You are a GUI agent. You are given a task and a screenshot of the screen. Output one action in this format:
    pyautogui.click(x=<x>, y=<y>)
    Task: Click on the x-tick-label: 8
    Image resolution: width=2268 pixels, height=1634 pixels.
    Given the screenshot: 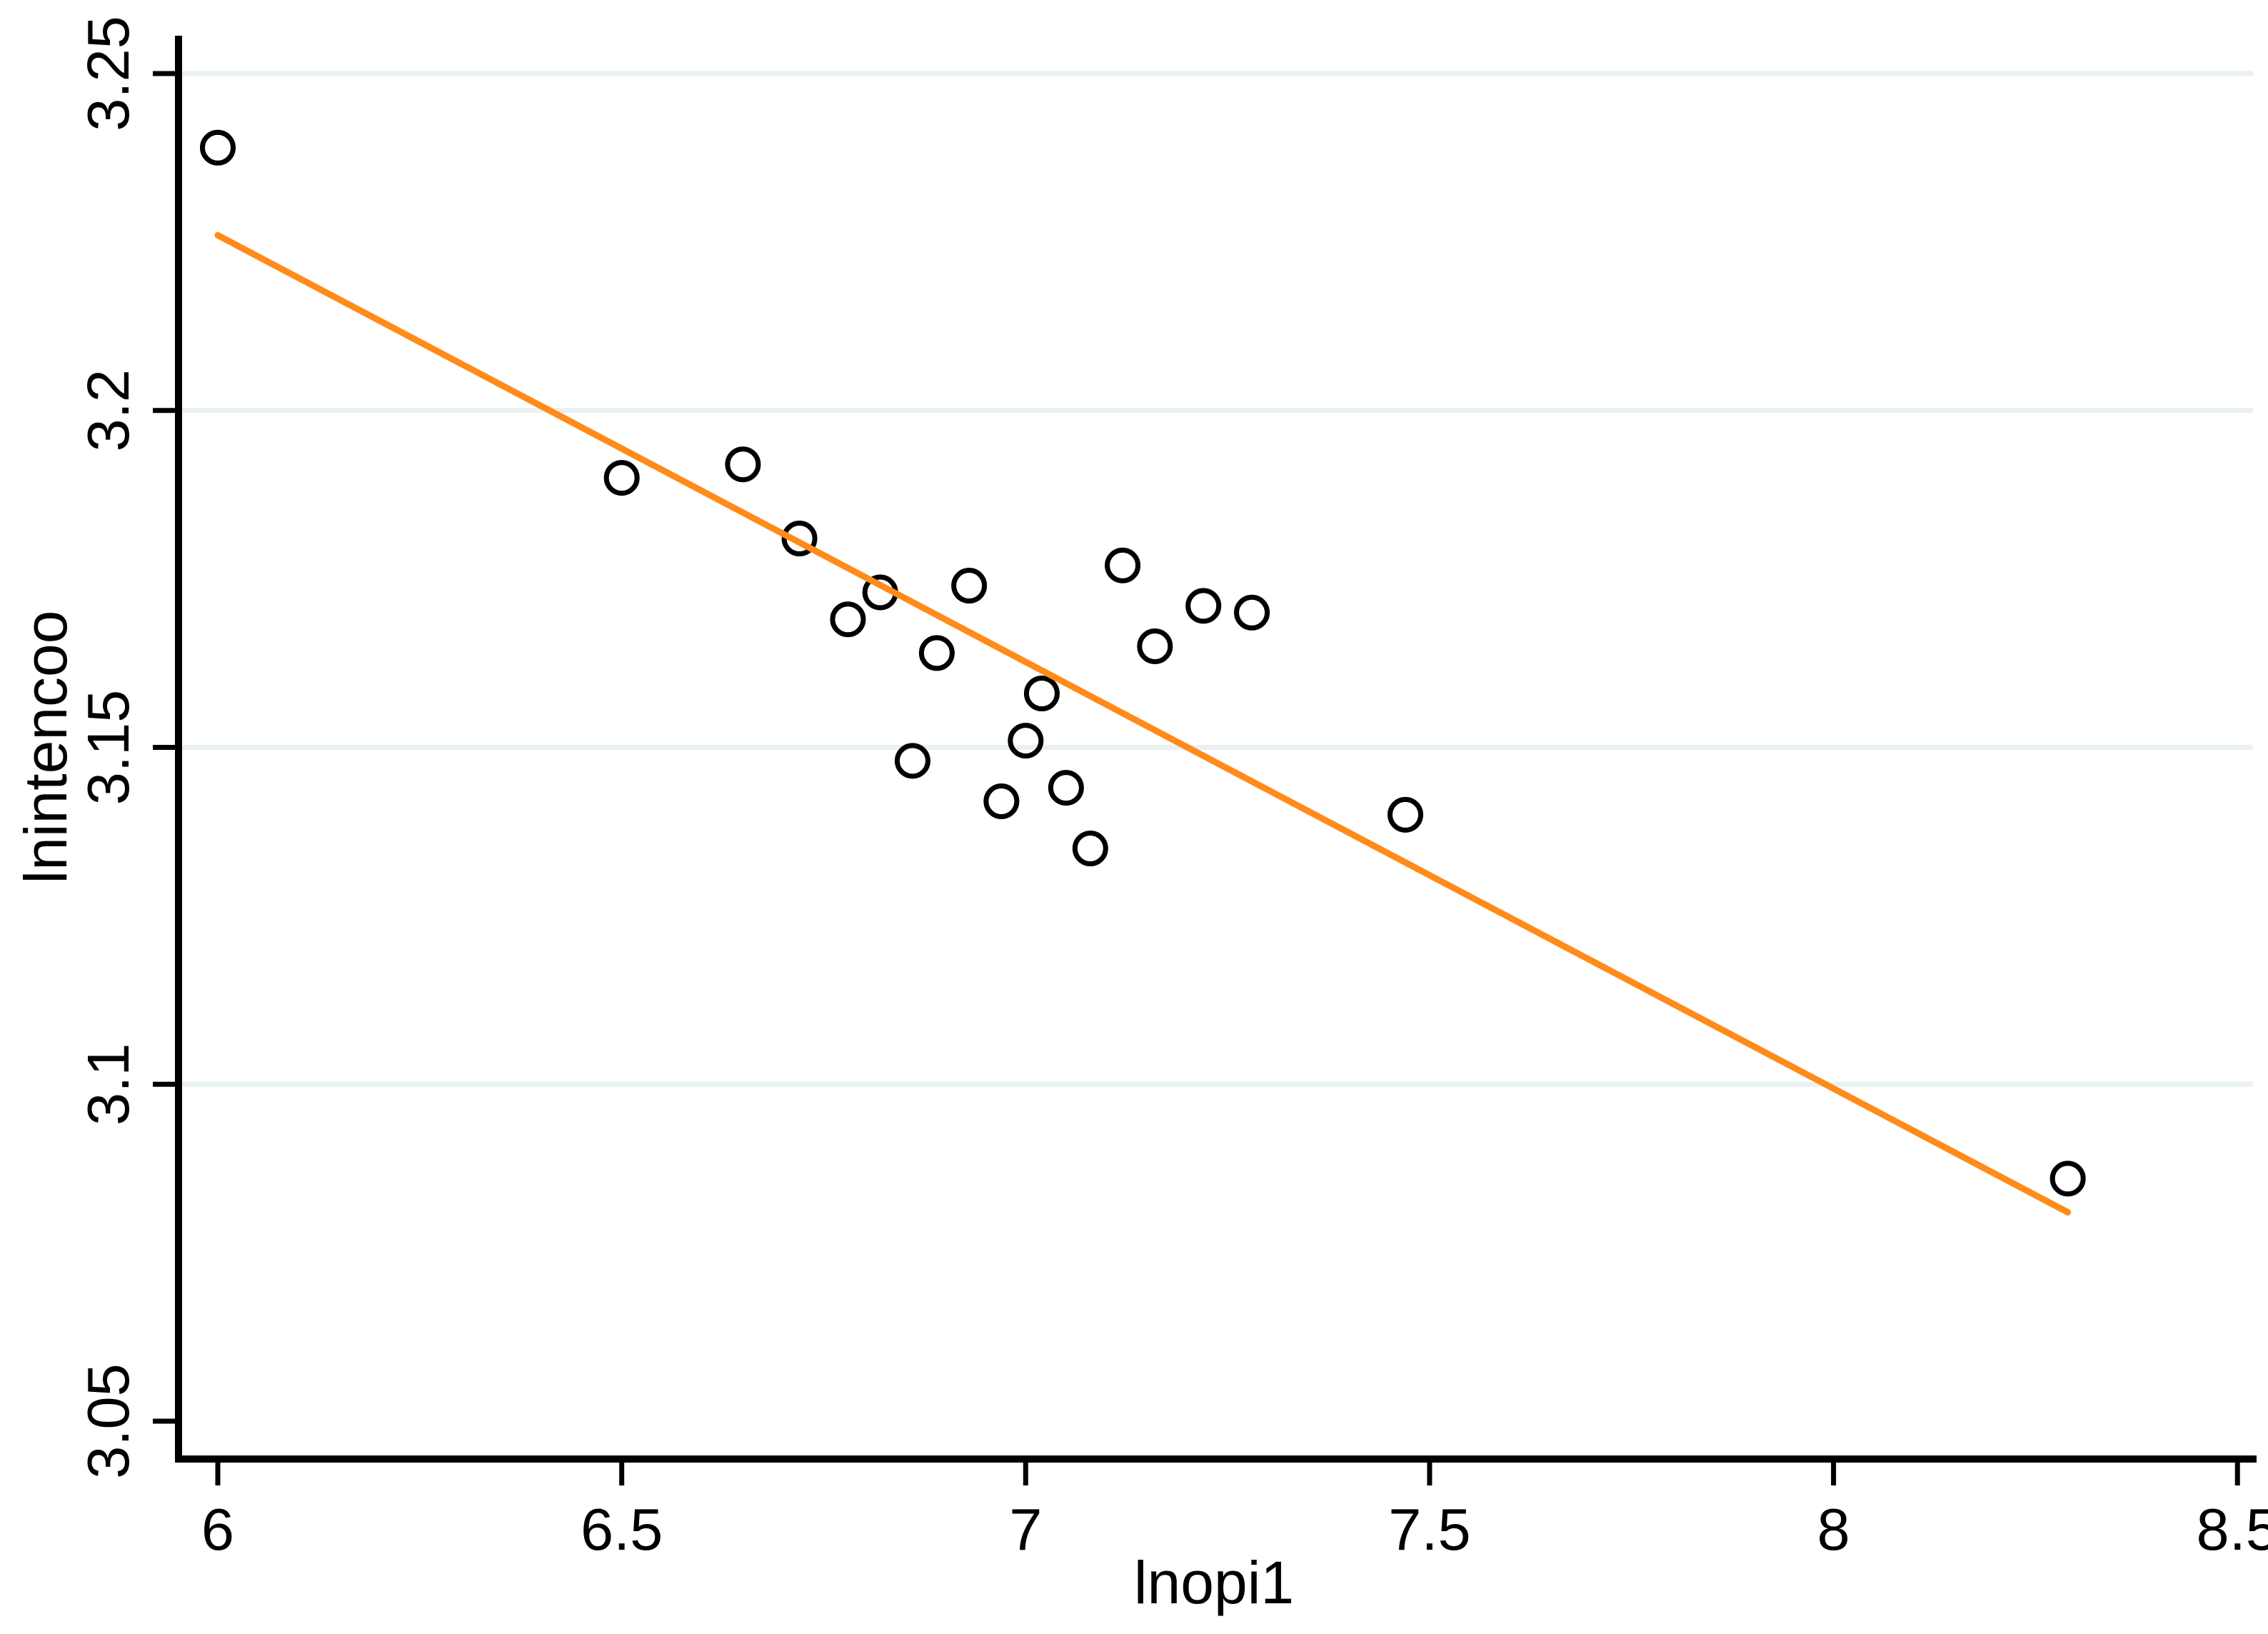 What is the action you would take?
    pyautogui.click(x=1834, y=1529)
    